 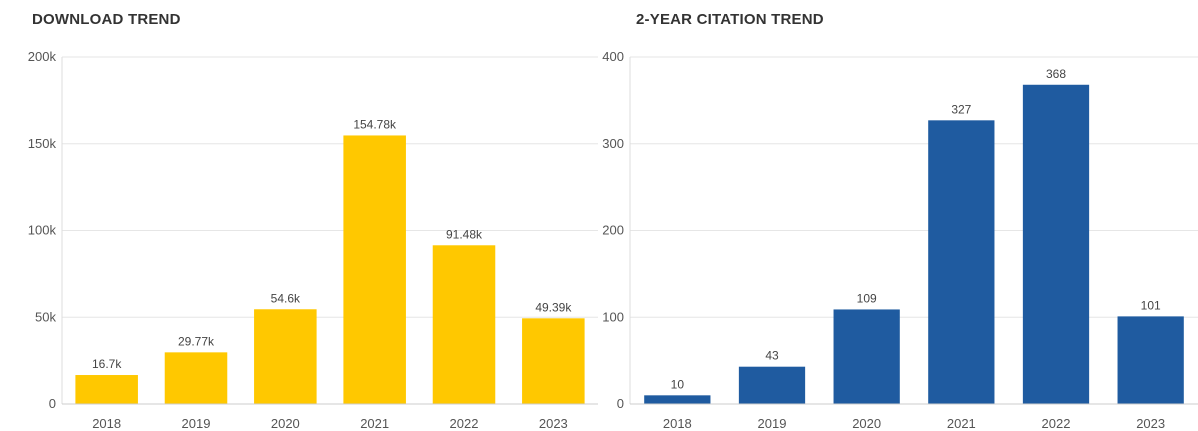 I want to click on y-tick-label: 100, so click(x=613, y=316).